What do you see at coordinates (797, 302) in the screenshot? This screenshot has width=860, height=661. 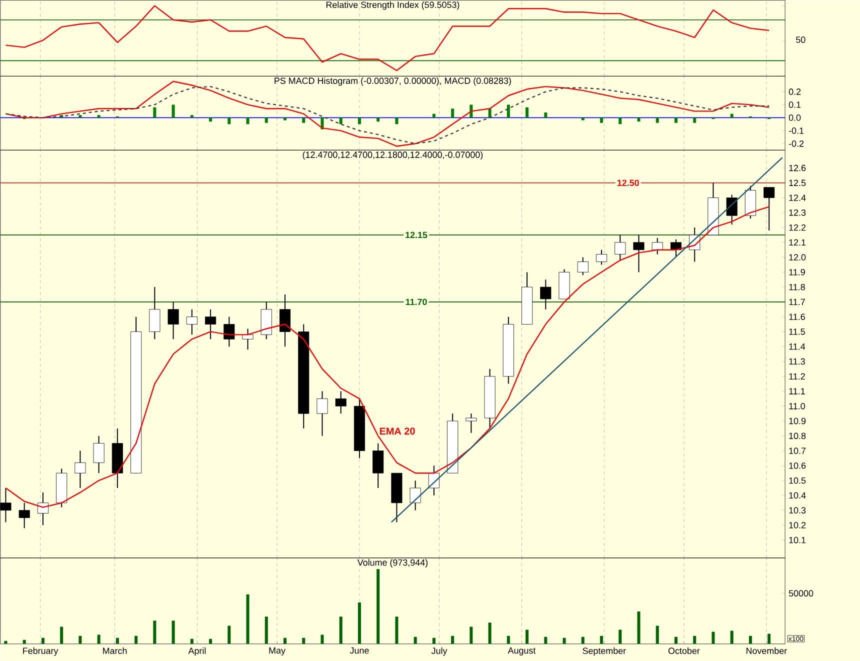 I see `y-tick-label: 11.7` at bounding box center [797, 302].